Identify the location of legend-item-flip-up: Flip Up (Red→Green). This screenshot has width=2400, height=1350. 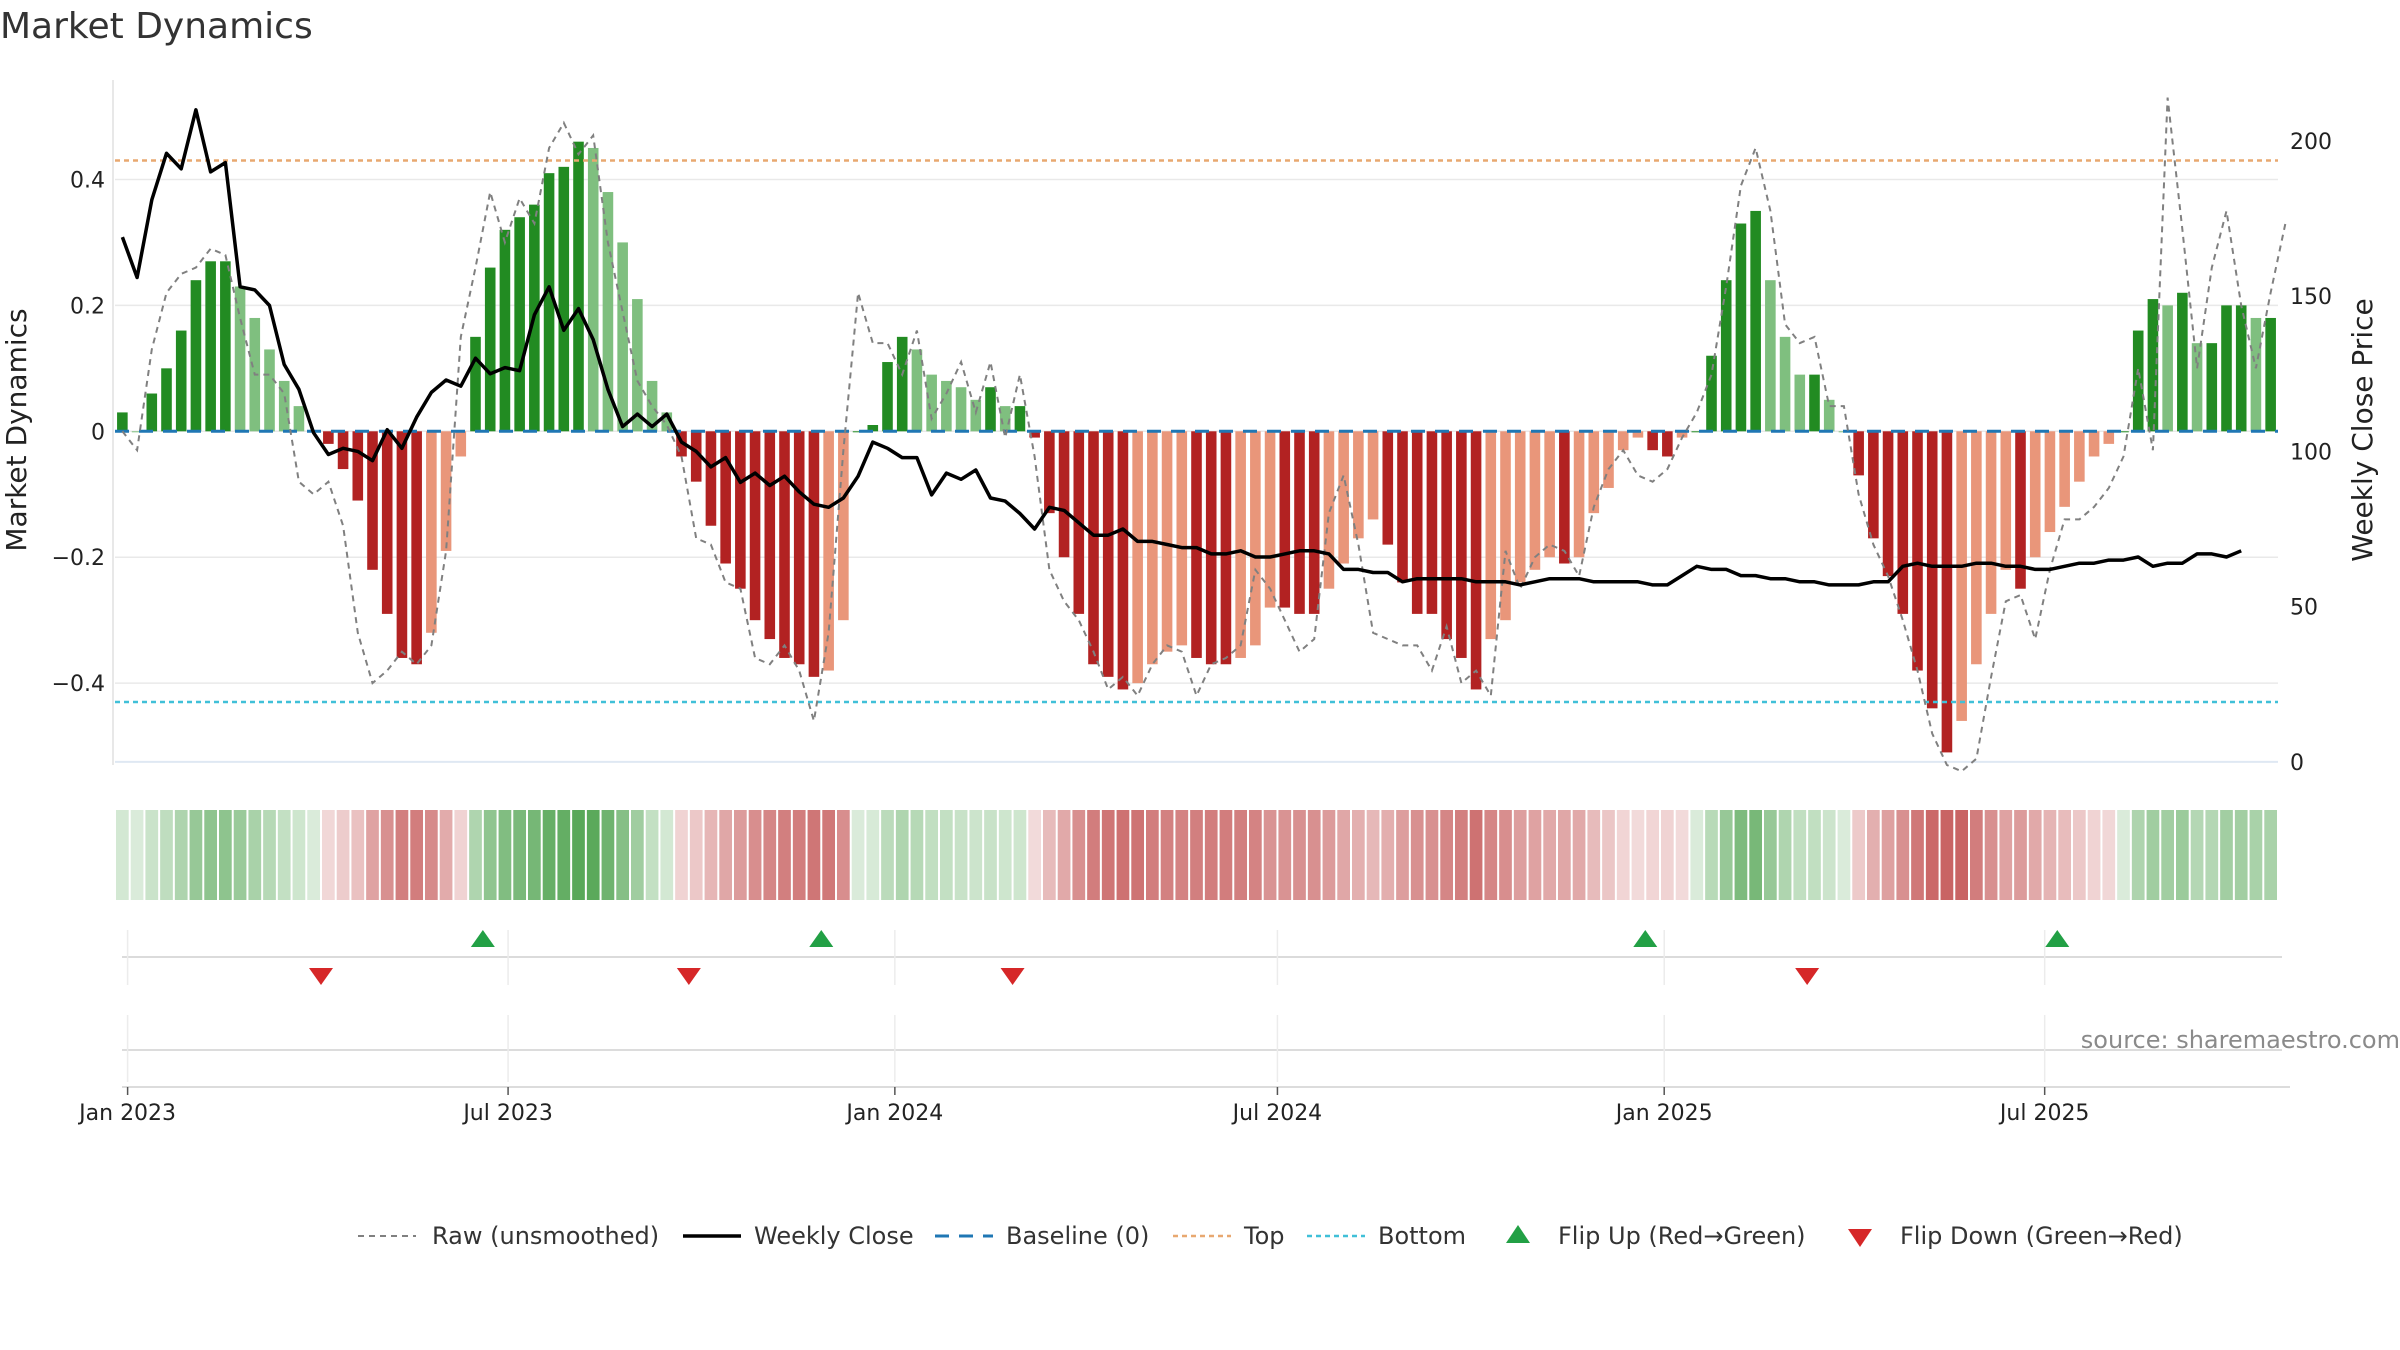
(1656, 1236).